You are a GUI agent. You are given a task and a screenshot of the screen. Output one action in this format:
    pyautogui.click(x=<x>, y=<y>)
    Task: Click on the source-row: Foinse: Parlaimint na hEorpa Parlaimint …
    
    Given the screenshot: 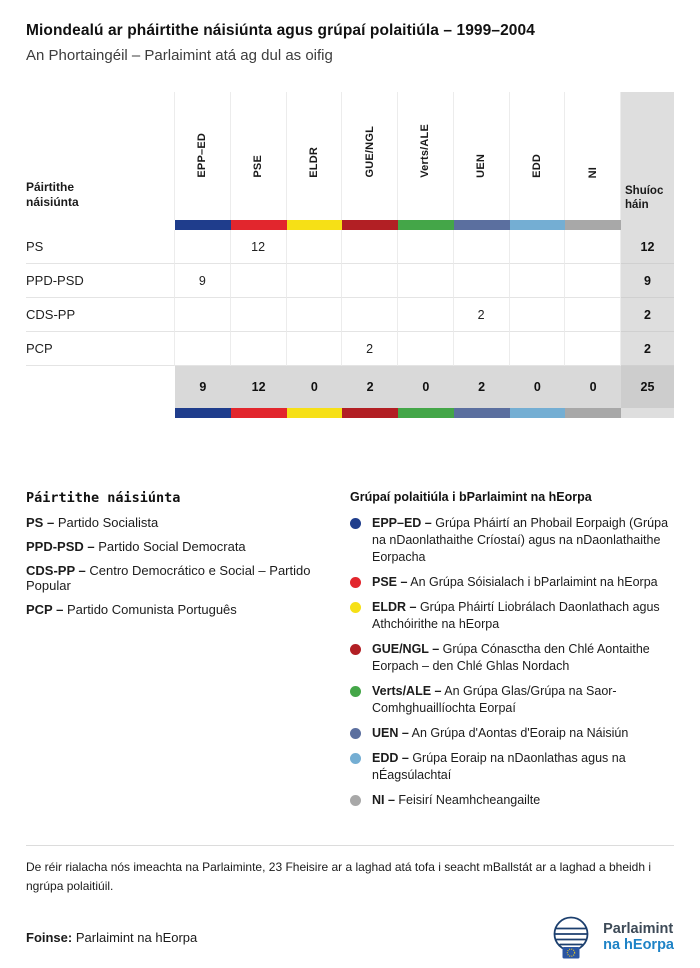 What is the action you would take?
    pyautogui.click(x=350, y=937)
    